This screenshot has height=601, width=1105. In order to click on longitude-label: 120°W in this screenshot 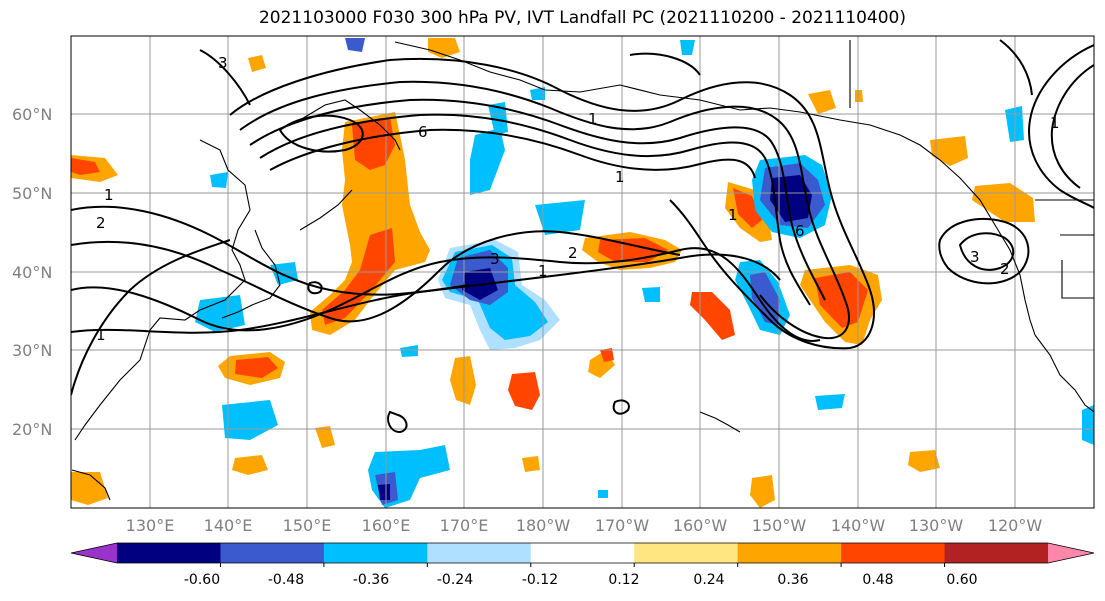, I will do `click(1015, 525)`.